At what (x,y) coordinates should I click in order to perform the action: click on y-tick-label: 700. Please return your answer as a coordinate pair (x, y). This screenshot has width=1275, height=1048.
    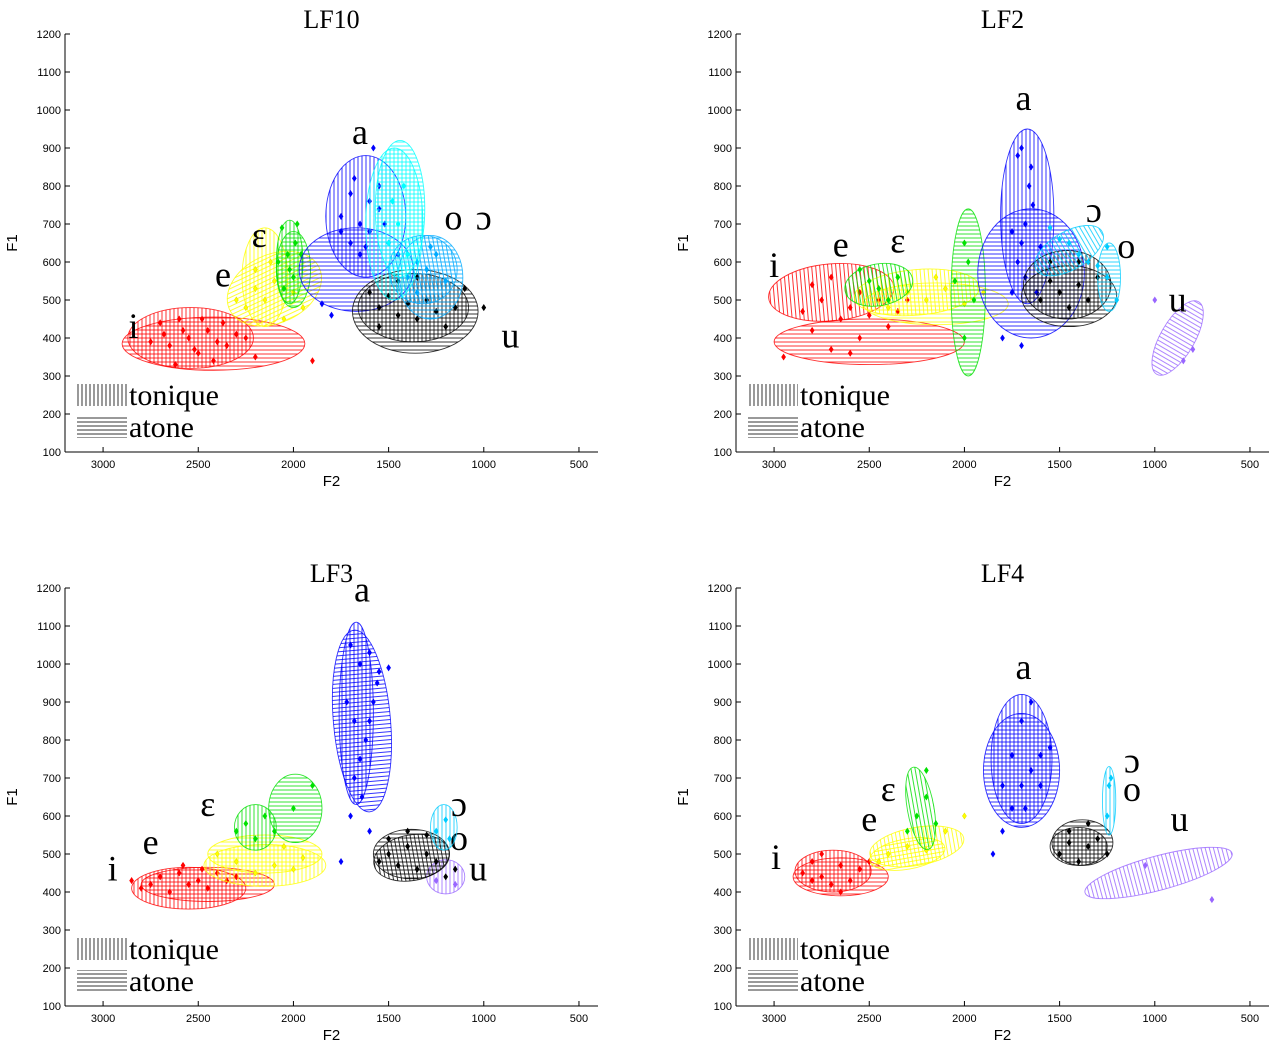
    Looking at the image, I should click on (723, 779).